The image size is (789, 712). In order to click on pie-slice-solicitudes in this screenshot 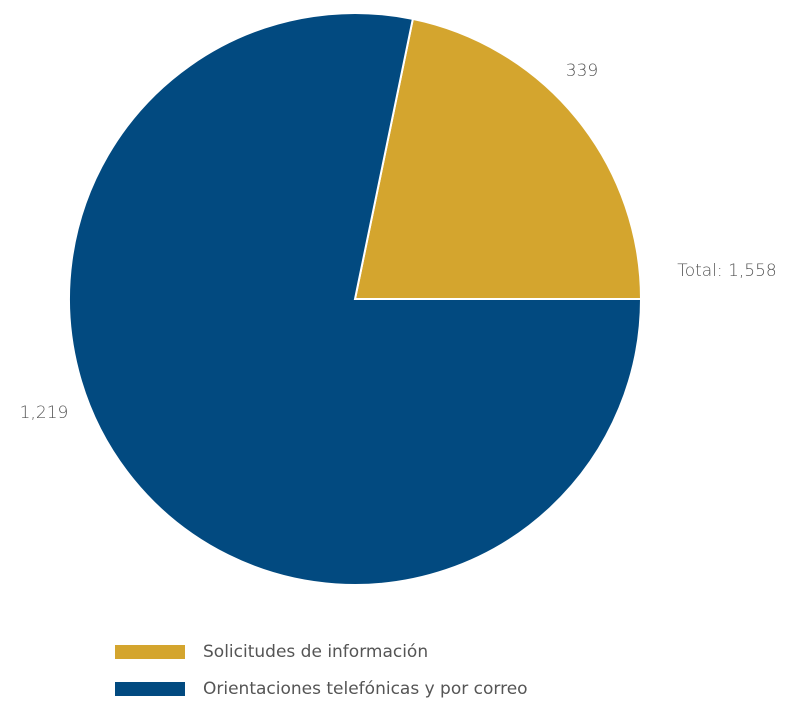, I will do `click(498, 158)`.